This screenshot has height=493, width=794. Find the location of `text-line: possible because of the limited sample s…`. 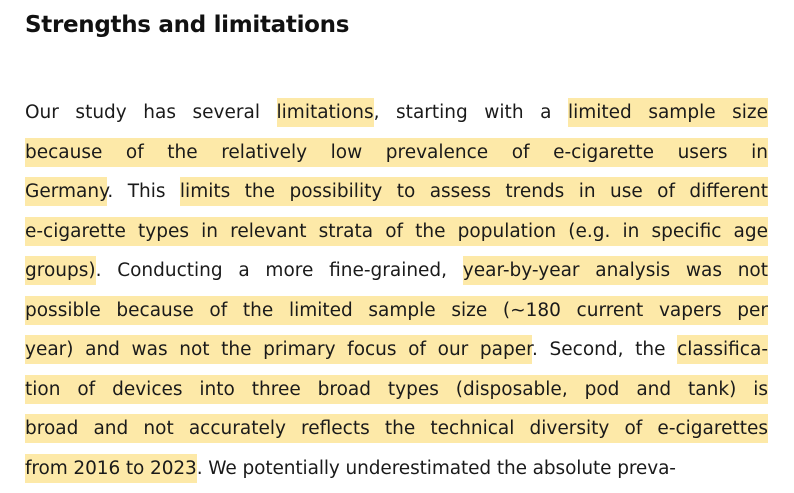

text-line: possible because of the limited sample s… is located at coordinates (396, 311).